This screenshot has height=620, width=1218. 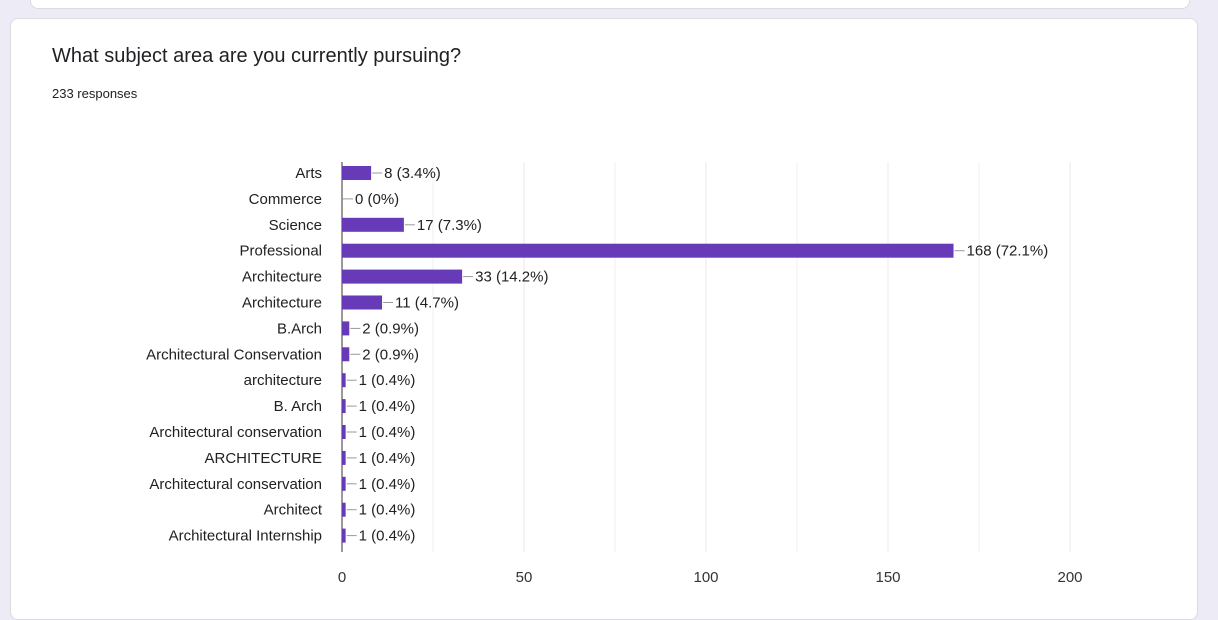 What do you see at coordinates (234, 354) in the screenshot?
I see `category-label: Architectural Conservation` at bounding box center [234, 354].